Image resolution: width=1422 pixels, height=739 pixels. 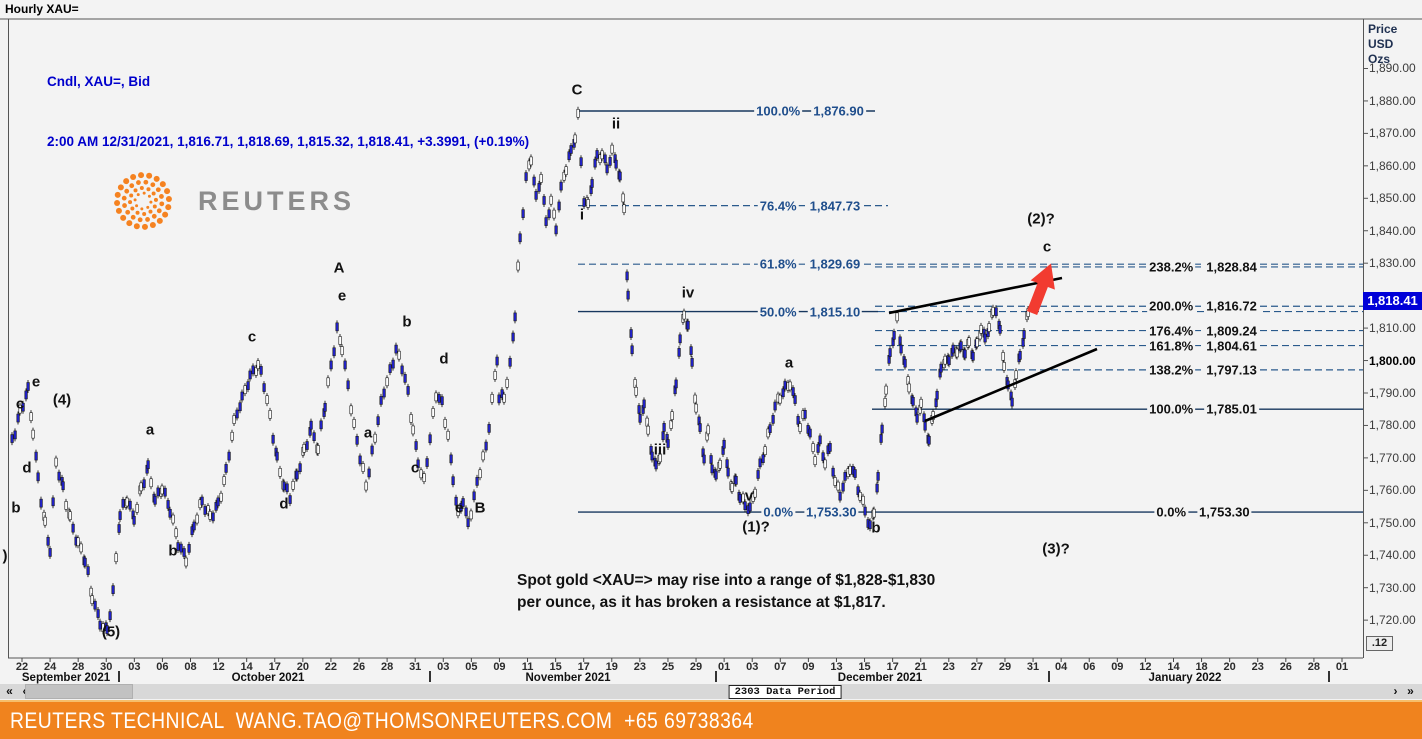 What do you see at coordinates (42, 9) in the screenshot?
I see `window-title: Hourly XAU=` at bounding box center [42, 9].